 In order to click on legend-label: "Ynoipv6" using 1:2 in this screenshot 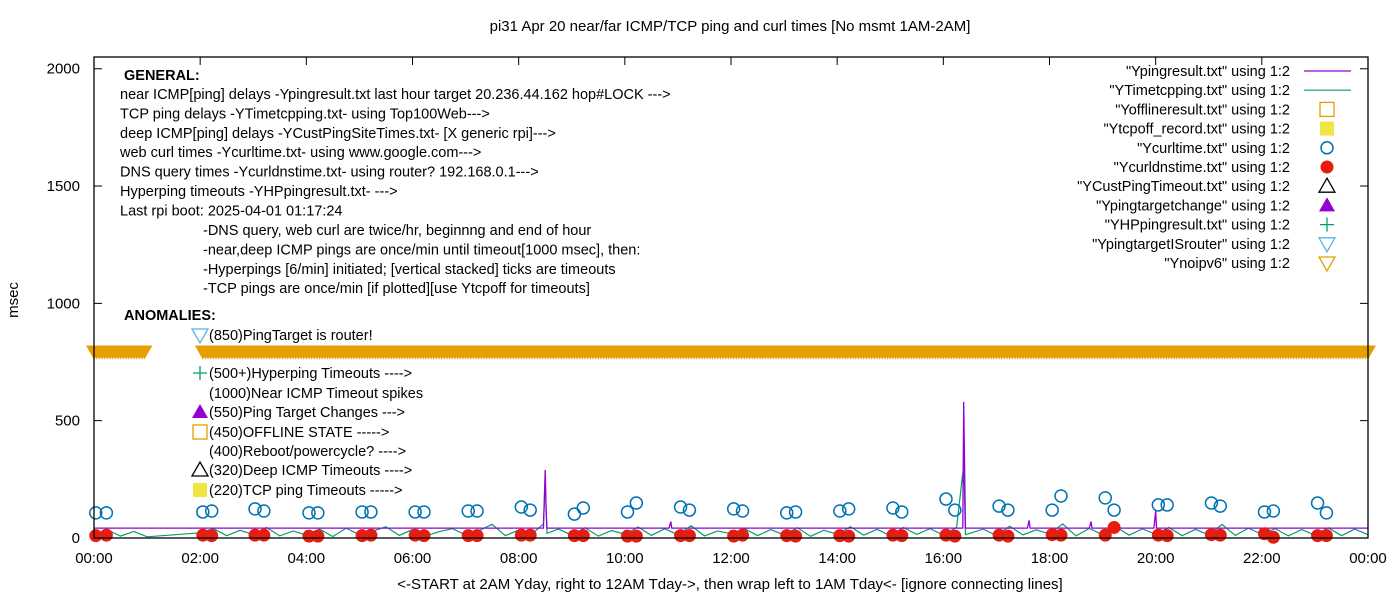, I will do `click(1227, 264)`.